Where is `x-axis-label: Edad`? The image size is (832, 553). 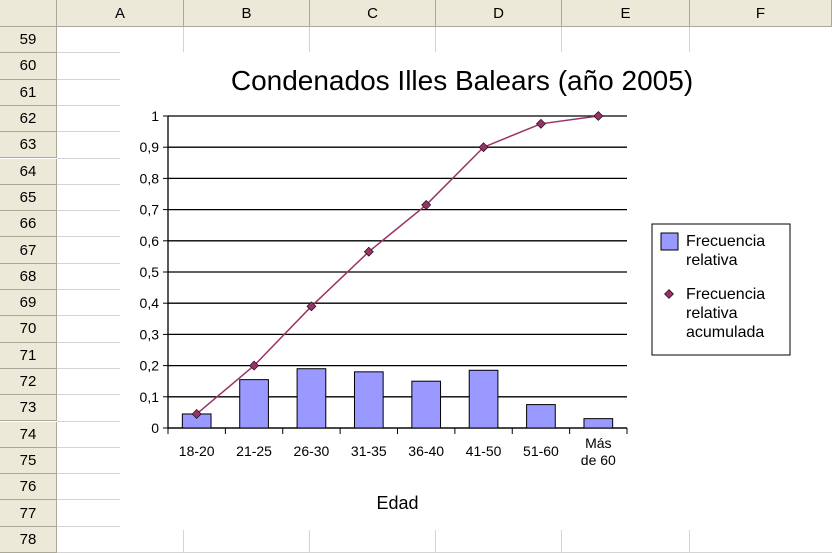 x-axis-label: Edad is located at coordinates (397, 503).